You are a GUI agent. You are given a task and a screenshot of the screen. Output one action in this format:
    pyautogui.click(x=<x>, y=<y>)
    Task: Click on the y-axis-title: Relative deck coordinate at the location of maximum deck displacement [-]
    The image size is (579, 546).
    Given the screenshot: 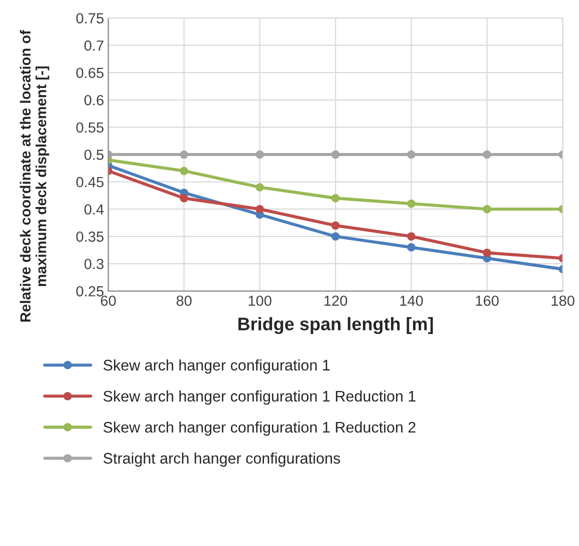 What is the action you would take?
    pyautogui.click(x=35, y=176)
    